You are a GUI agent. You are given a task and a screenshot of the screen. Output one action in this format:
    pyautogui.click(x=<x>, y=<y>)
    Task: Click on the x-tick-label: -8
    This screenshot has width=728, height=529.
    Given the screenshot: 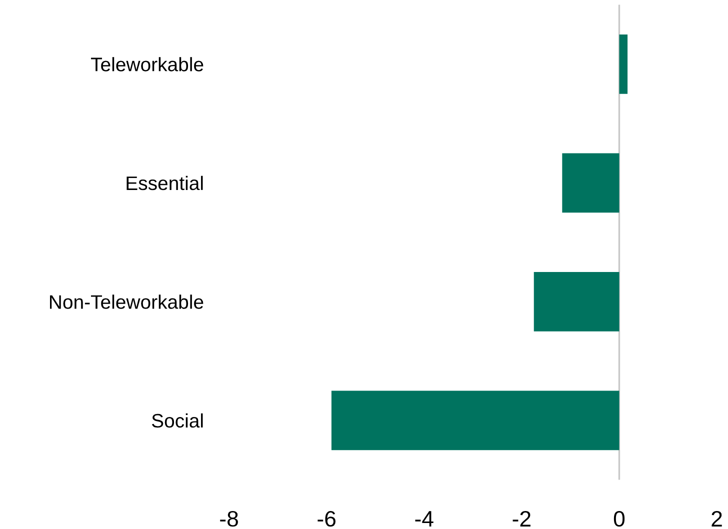 What is the action you would take?
    pyautogui.click(x=229, y=518)
    